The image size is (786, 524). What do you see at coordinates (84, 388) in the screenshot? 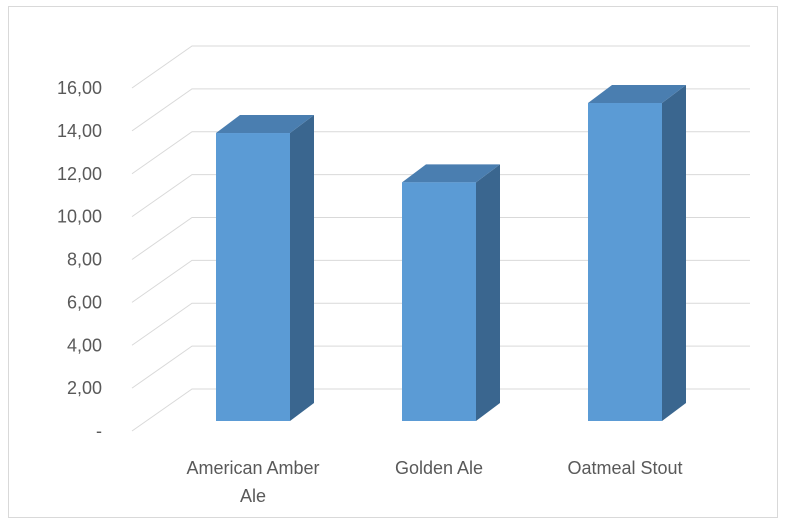
I see `y-tick-label: 2,00` at bounding box center [84, 388].